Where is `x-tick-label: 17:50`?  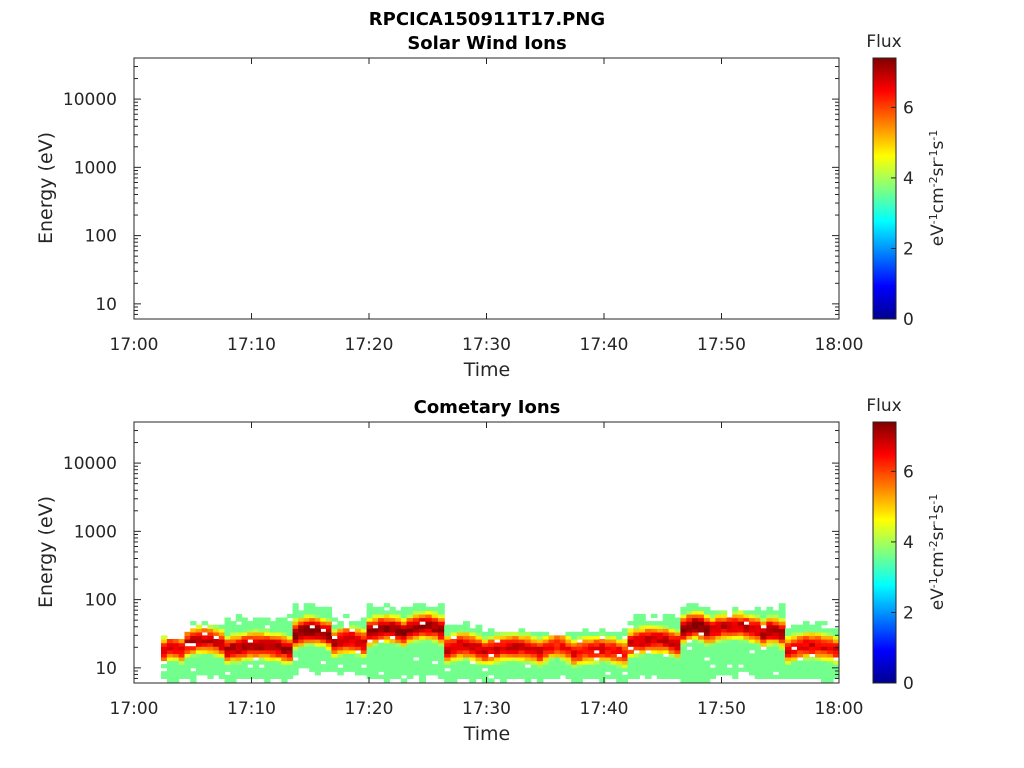
x-tick-label: 17:50 is located at coordinates (721, 345).